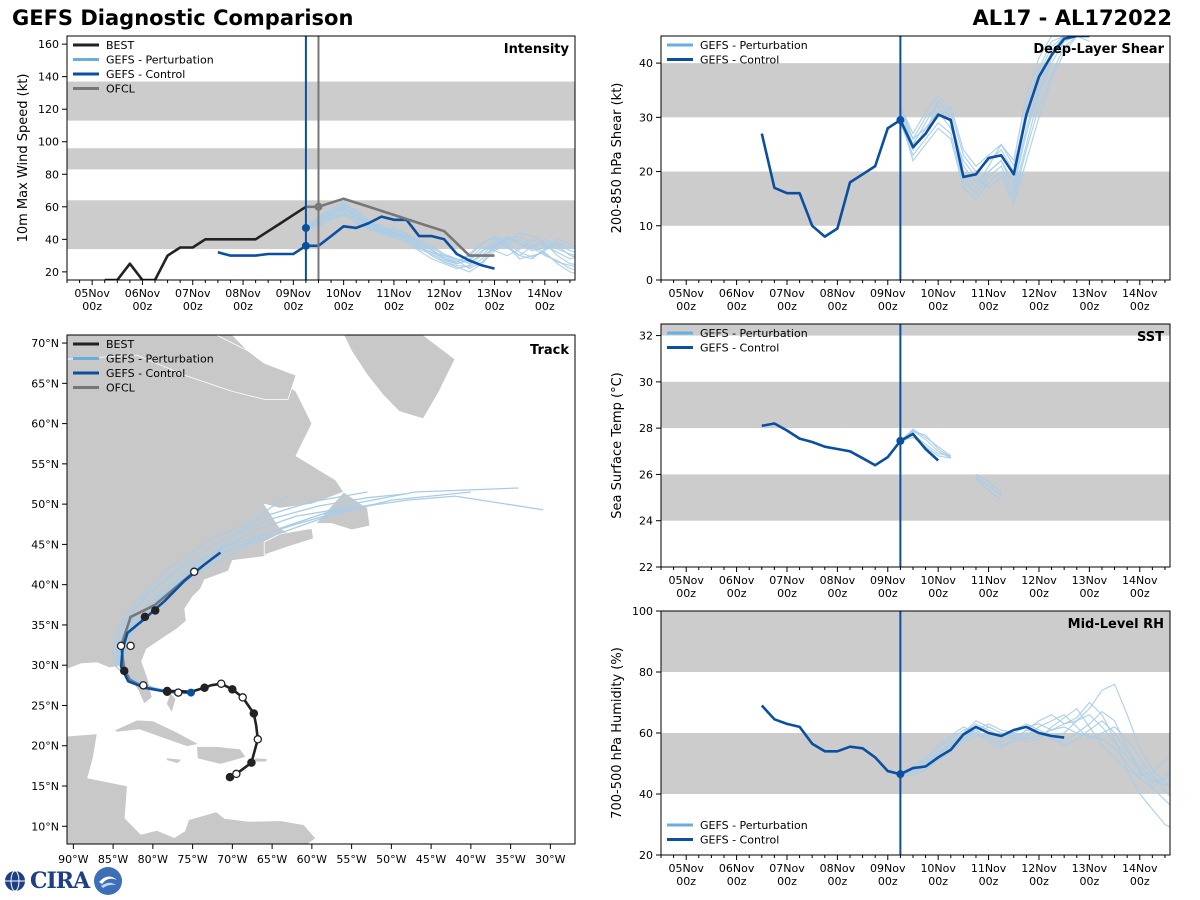 This screenshot has height=900, width=1200. Describe the element at coordinates (399, 377) in the screenshot. I see `land-greenland` at that location.